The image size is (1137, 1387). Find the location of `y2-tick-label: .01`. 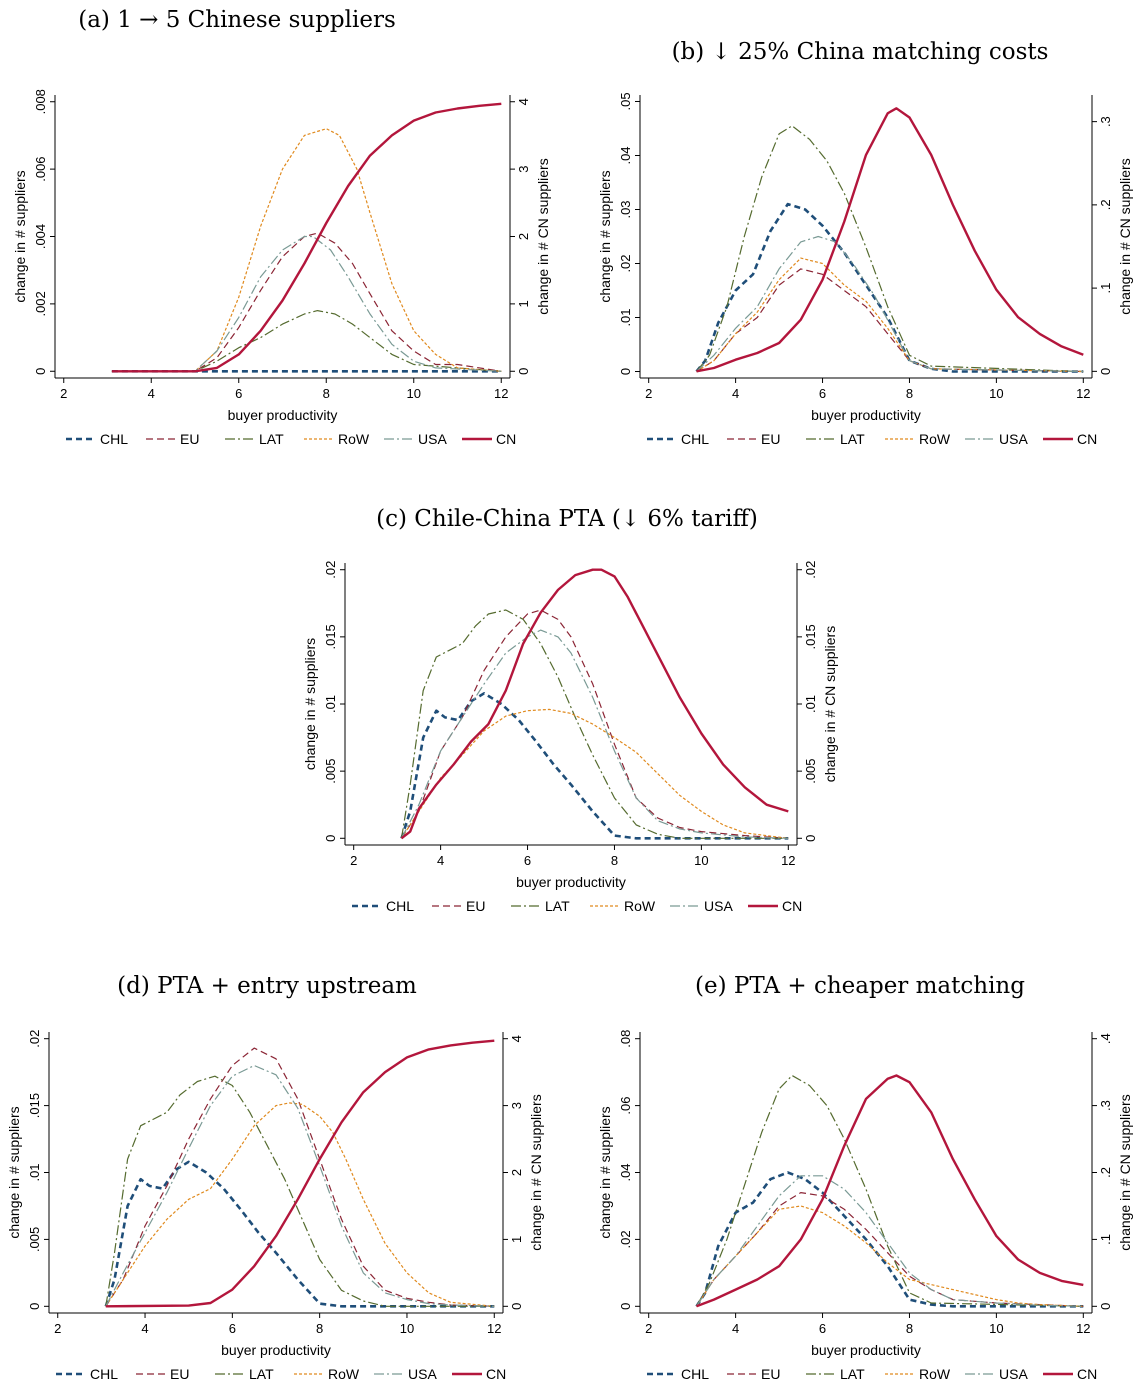

y2-tick-label: .01 is located at coordinates (810, 704).